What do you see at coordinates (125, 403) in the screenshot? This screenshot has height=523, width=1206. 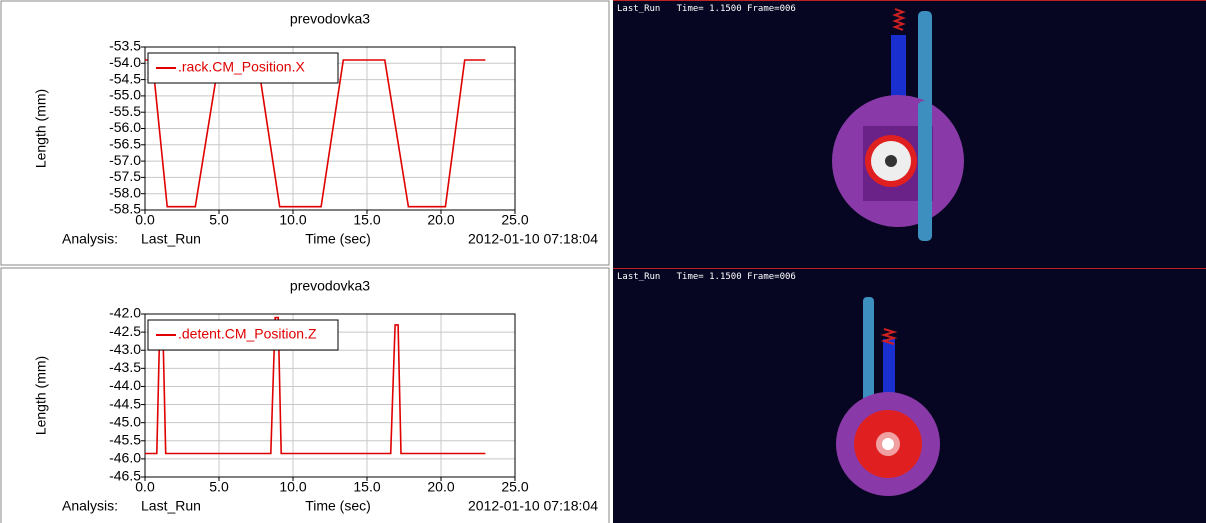 I see `y-tick-label: -44.5` at bounding box center [125, 403].